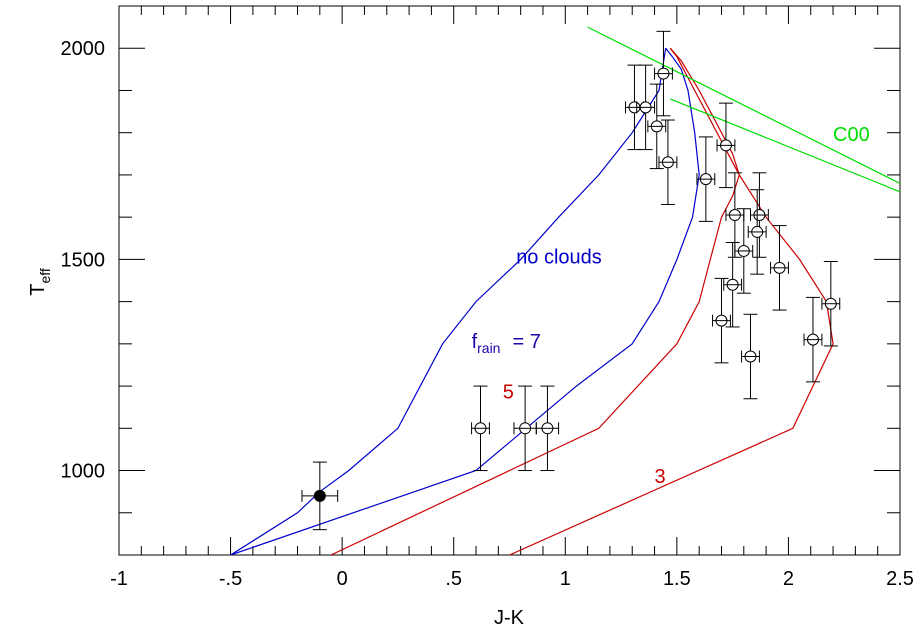  Describe the element at coordinates (83, 49) in the screenshot. I see `y-tick-label: 2000` at that location.